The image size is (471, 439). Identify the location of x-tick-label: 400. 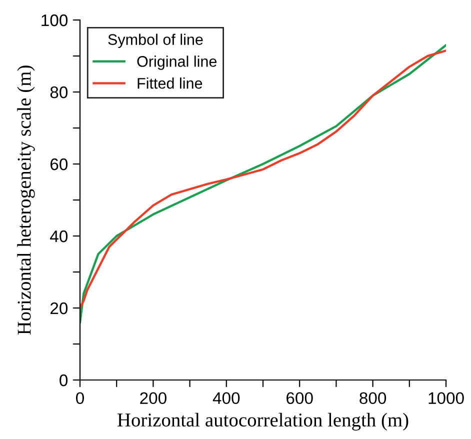
(226, 398).